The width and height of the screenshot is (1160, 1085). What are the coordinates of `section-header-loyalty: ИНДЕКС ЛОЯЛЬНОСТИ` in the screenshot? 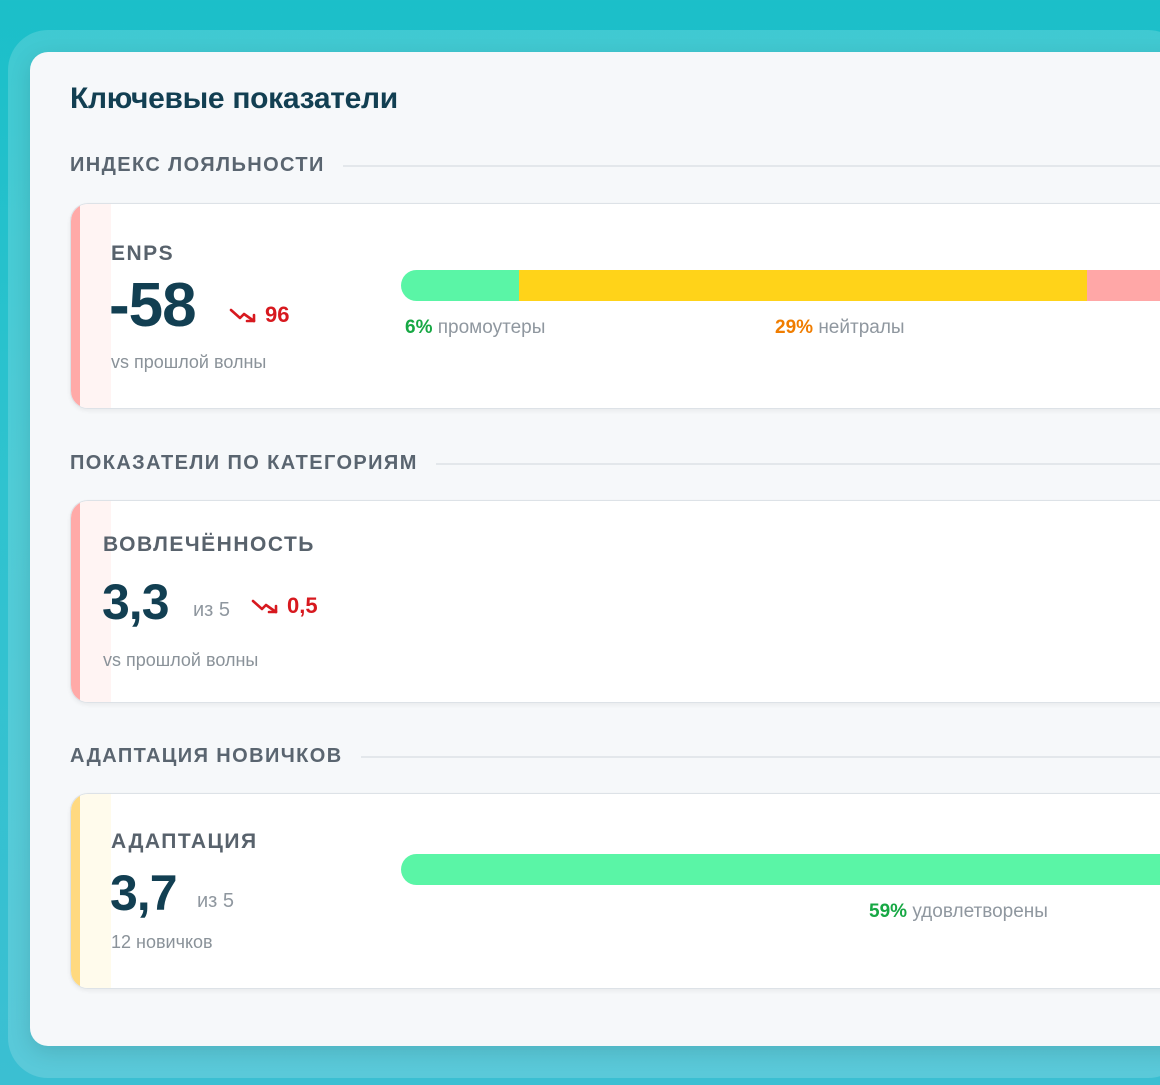 It's located at (615, 165).